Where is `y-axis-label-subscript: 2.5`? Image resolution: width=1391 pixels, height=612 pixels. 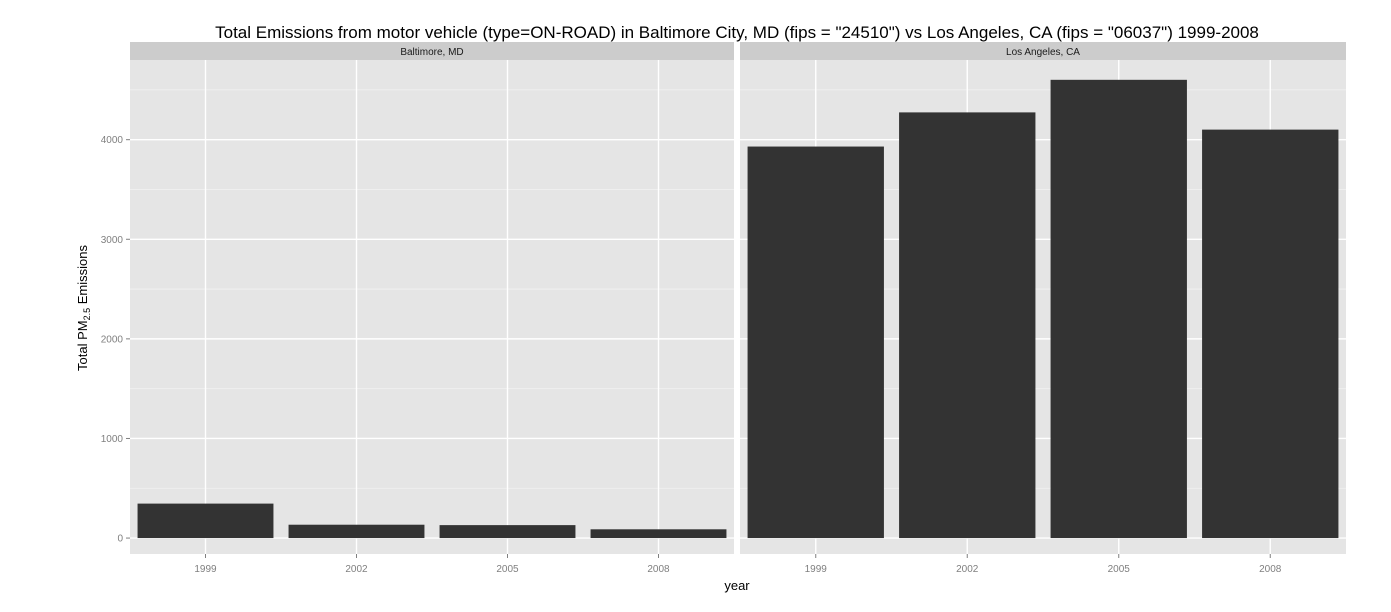 y-axis-label-subscript: 2.5 is located at coordinates (87, 314).